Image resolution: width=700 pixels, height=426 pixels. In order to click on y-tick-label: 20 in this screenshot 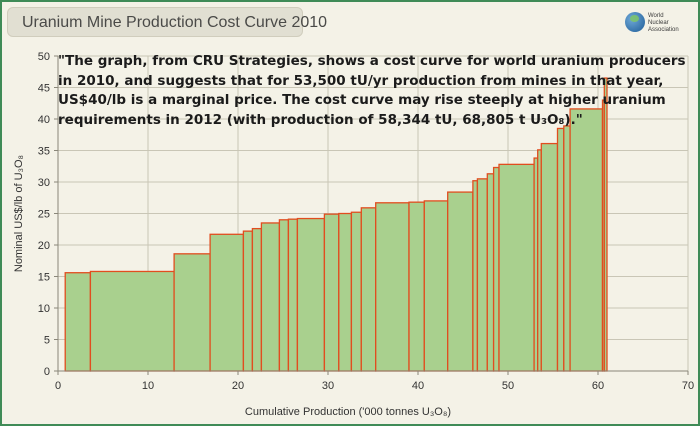, I will do `click(44, 246)`.